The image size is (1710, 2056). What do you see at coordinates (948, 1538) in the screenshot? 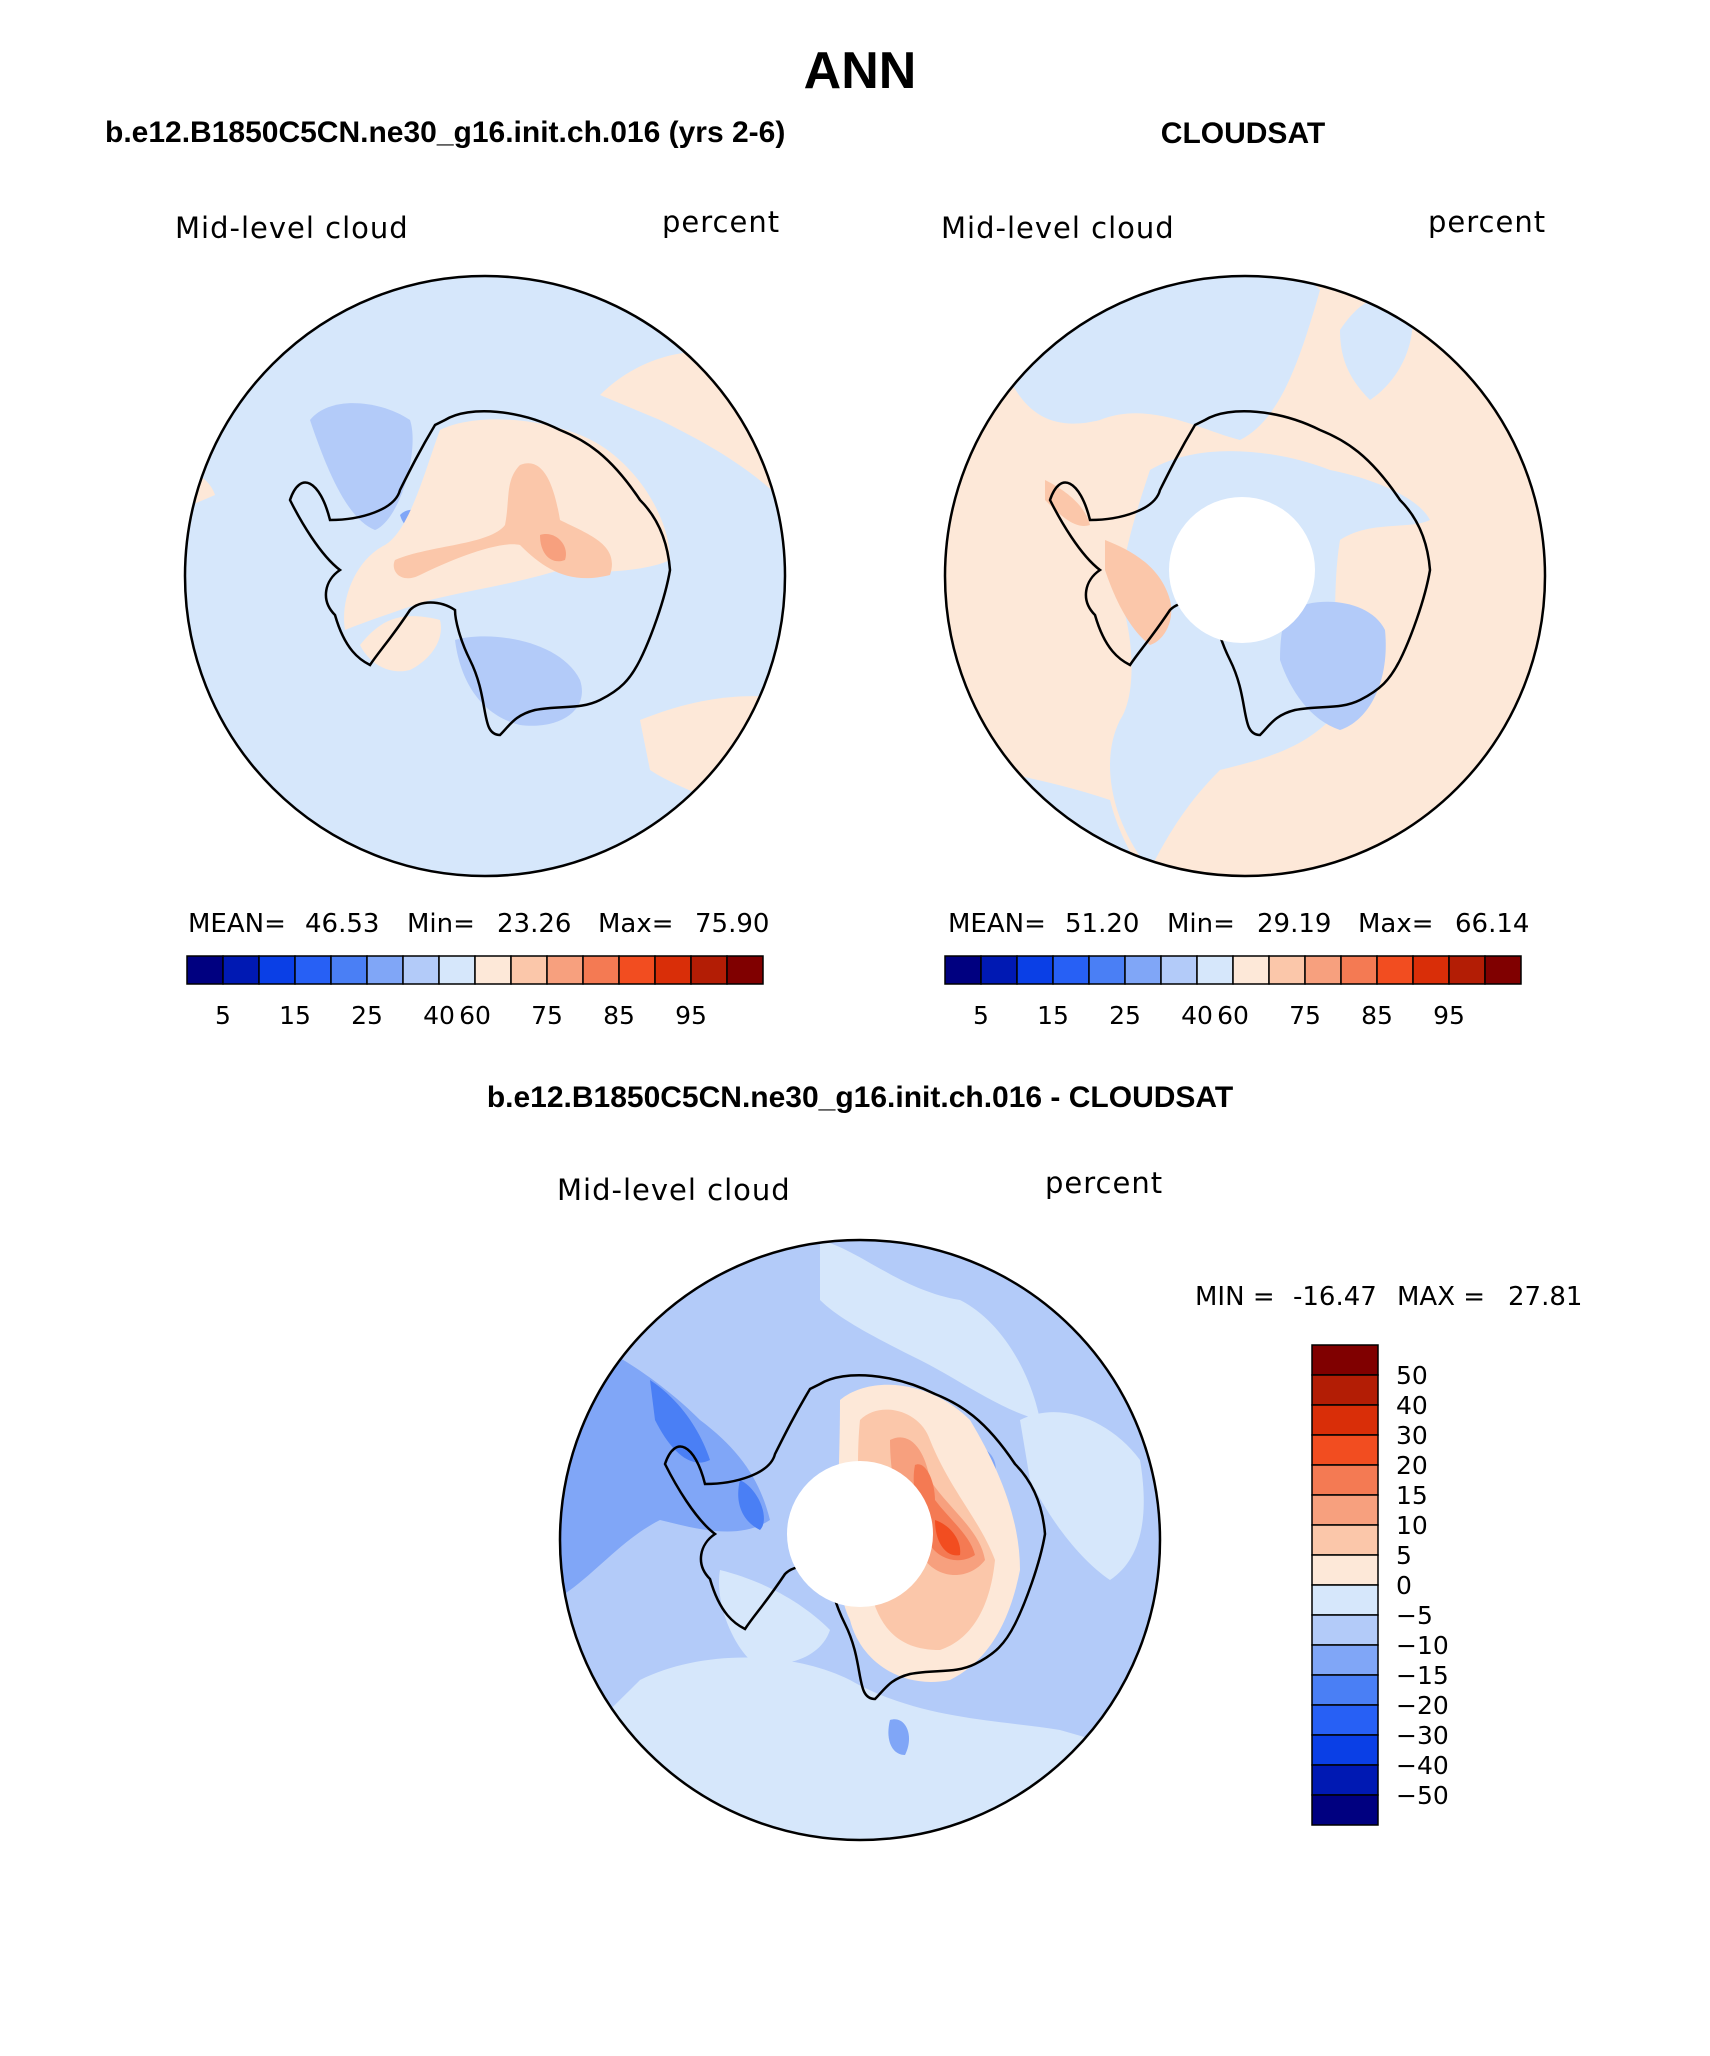
I see `map-diff-region-warm-core` at bounding box center [948, 1538].